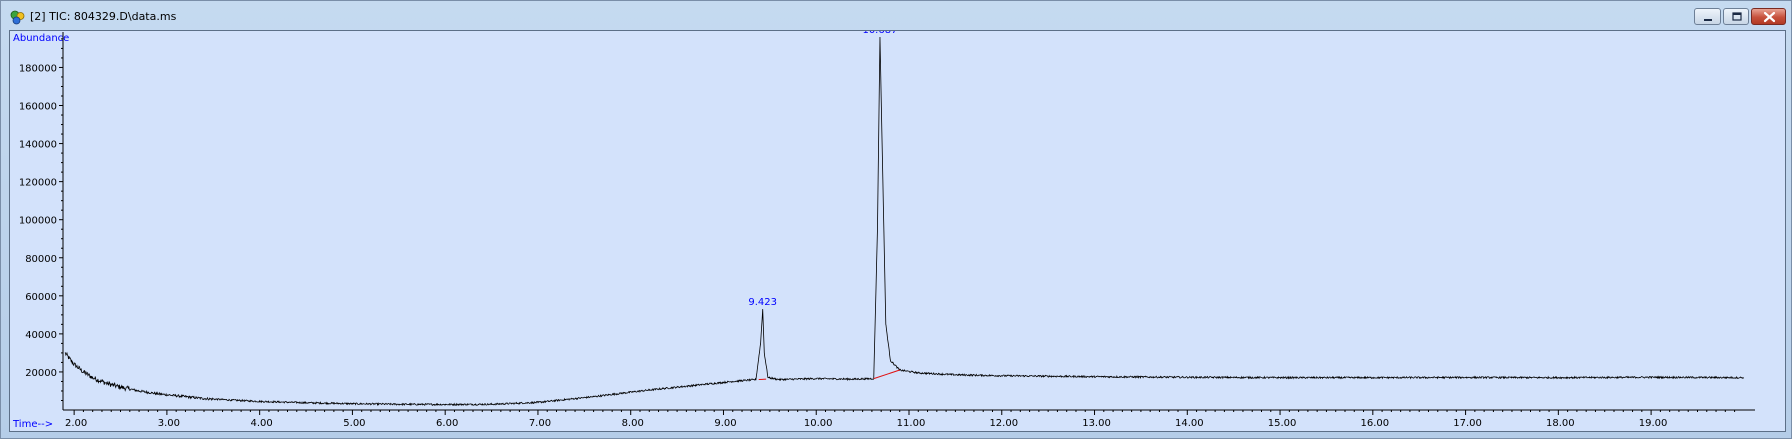 The height and width of the screenshot is (439, 1792). Describe the element at coordinates (1003, 423) in the screenshot. I see `x-tick-label: 12.00` at that location.